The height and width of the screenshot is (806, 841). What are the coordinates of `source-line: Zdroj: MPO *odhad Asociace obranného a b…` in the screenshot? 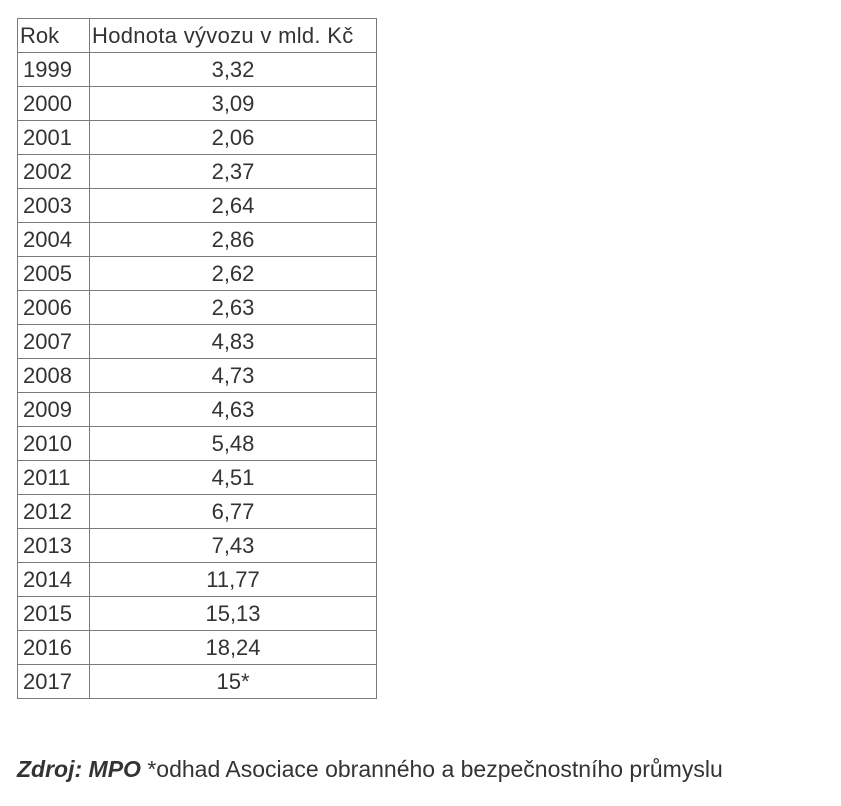 It's located at (370, 769).